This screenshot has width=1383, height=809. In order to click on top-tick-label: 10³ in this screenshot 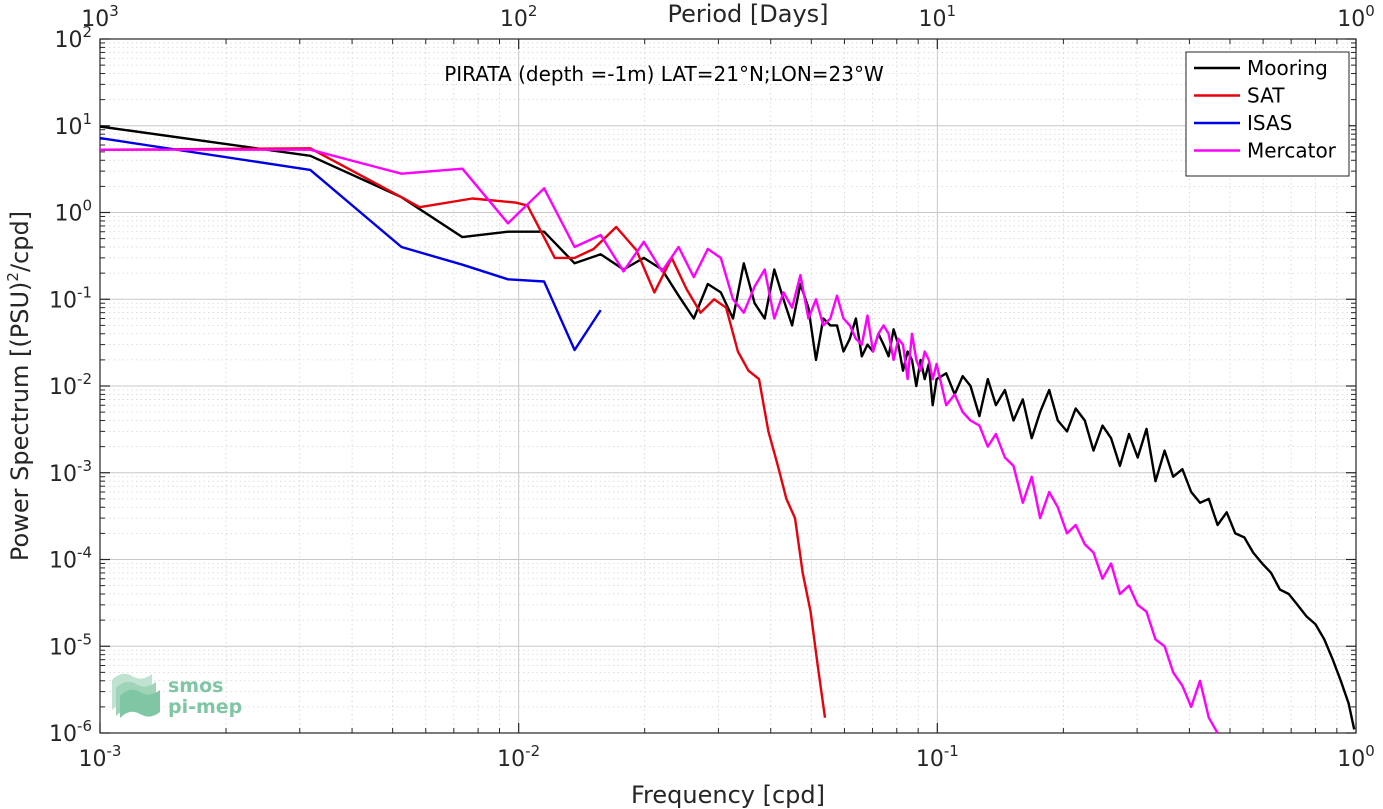, I will do `click(100, 17)`.